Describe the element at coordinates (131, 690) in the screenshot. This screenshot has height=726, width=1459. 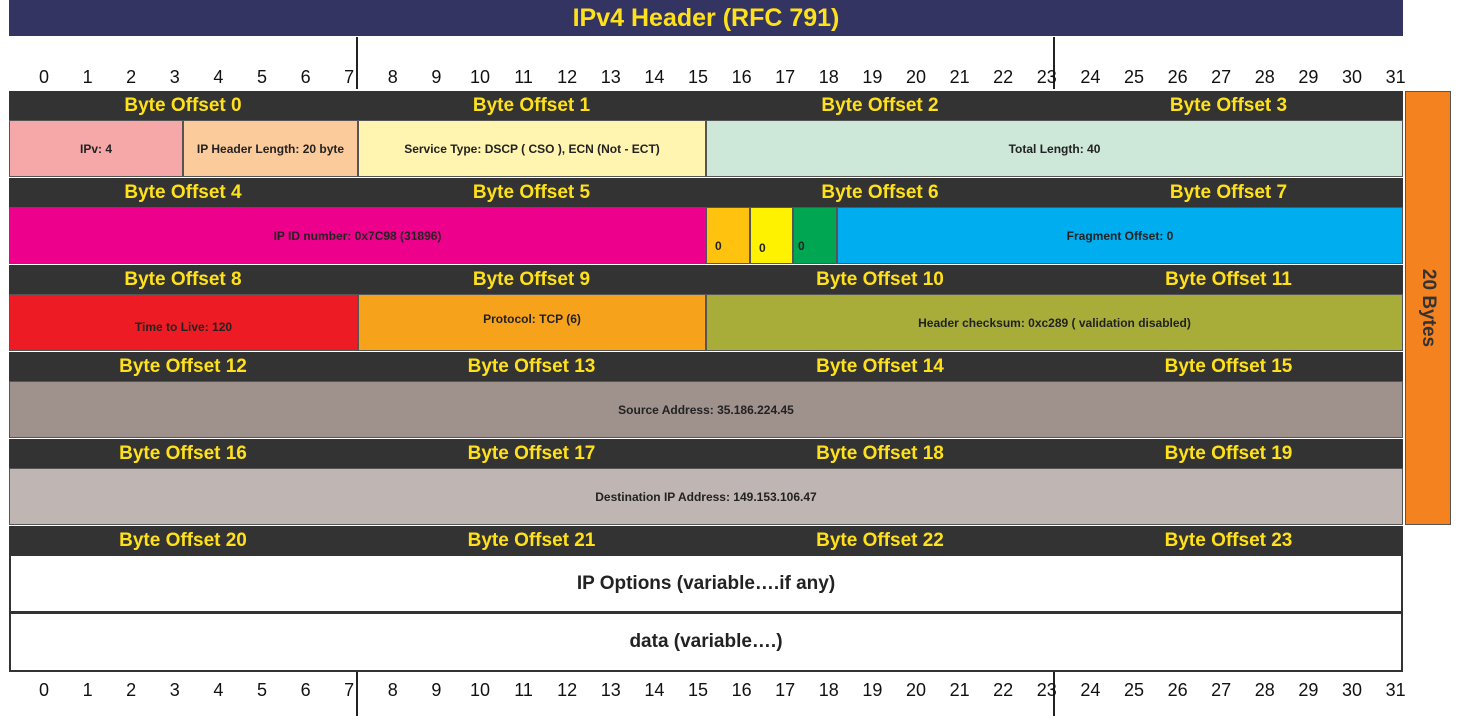
I see `bottom-bit-2: 2` at that location.